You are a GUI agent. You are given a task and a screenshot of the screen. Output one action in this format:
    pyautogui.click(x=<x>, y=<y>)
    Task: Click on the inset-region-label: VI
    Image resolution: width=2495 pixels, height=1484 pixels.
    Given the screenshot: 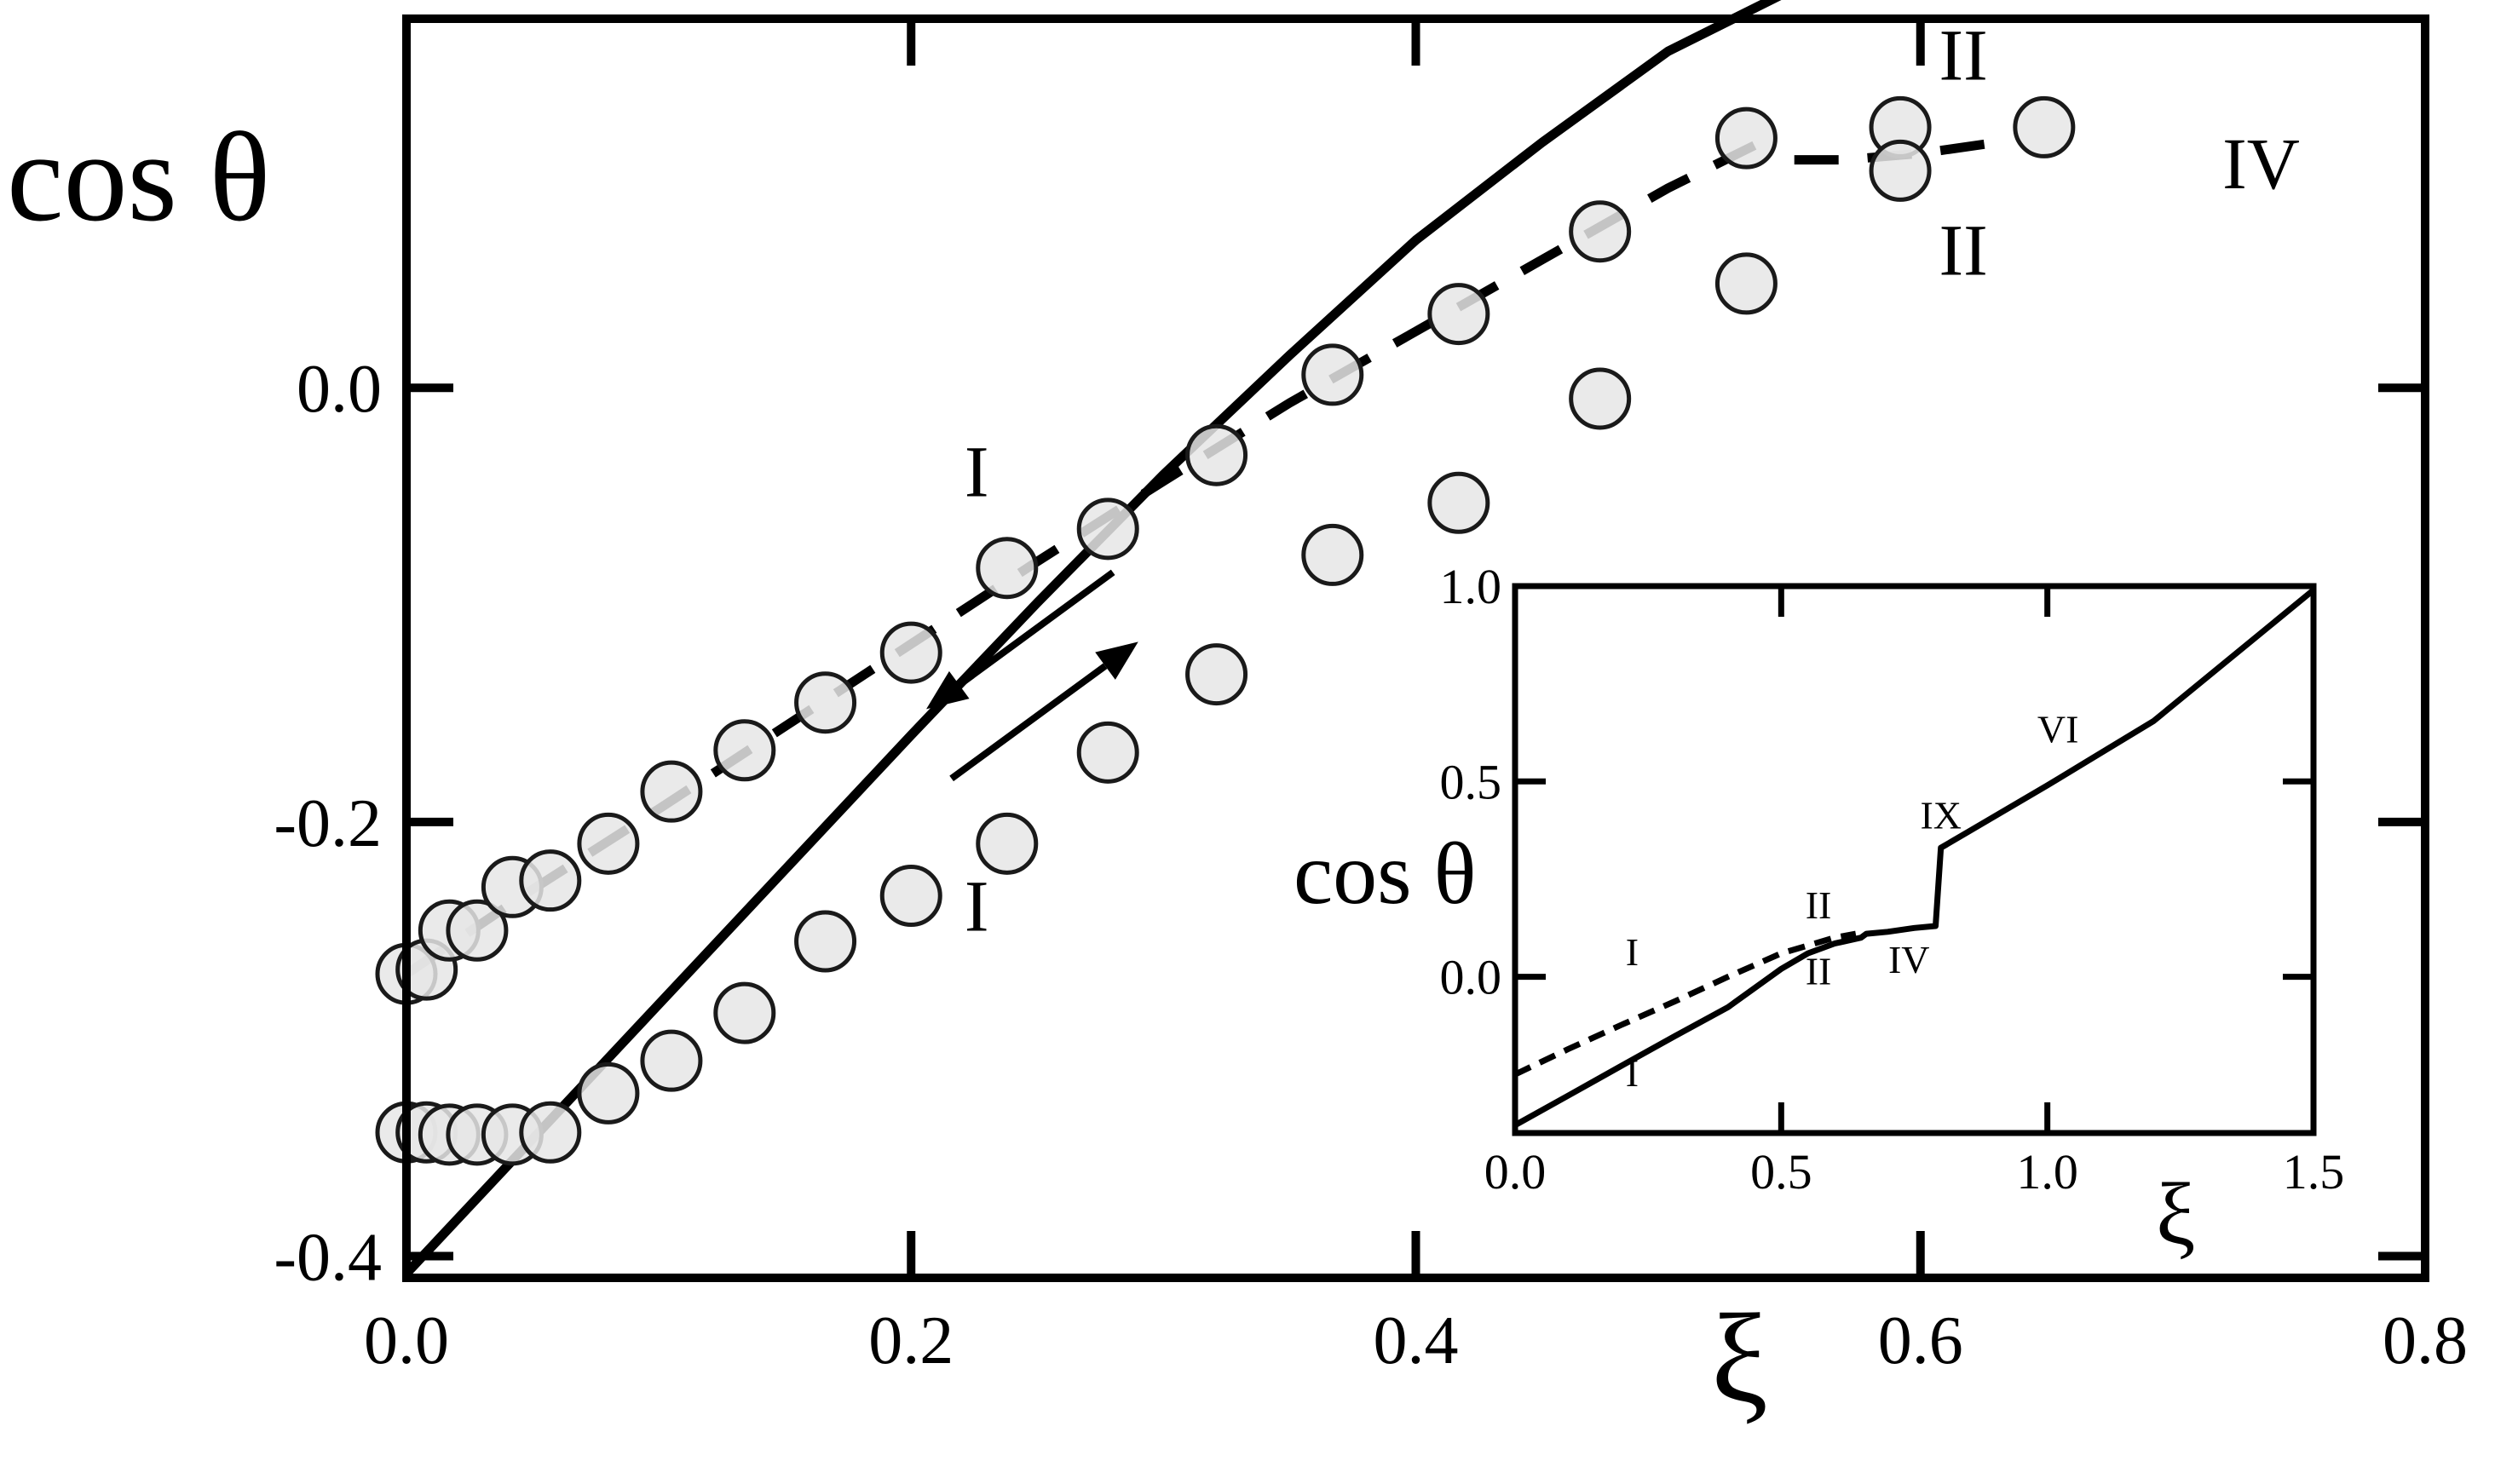 What is the action you would take?
    pyautogui.click(x=2058, y=729)
    